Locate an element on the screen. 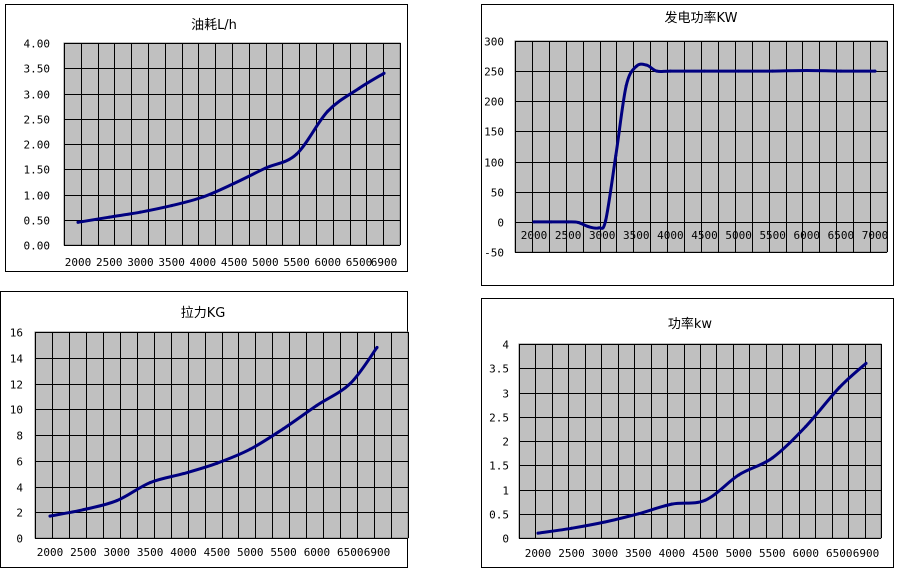  y-tick-label: 1 is located at coordinates (505, 491).